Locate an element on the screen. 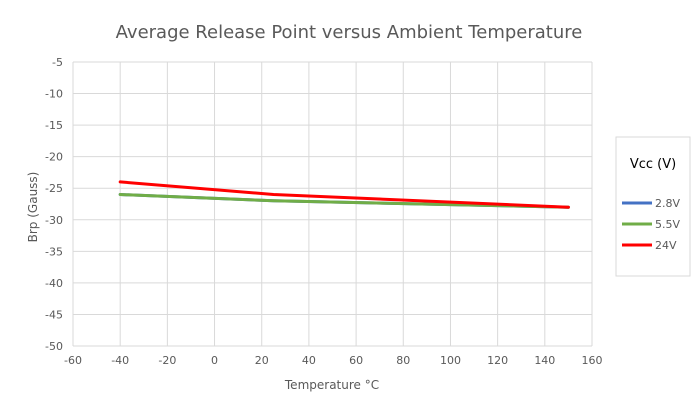 This screenshot has width=691, height=409. y-tick-label: -25 is located at coordinates (54, 188).